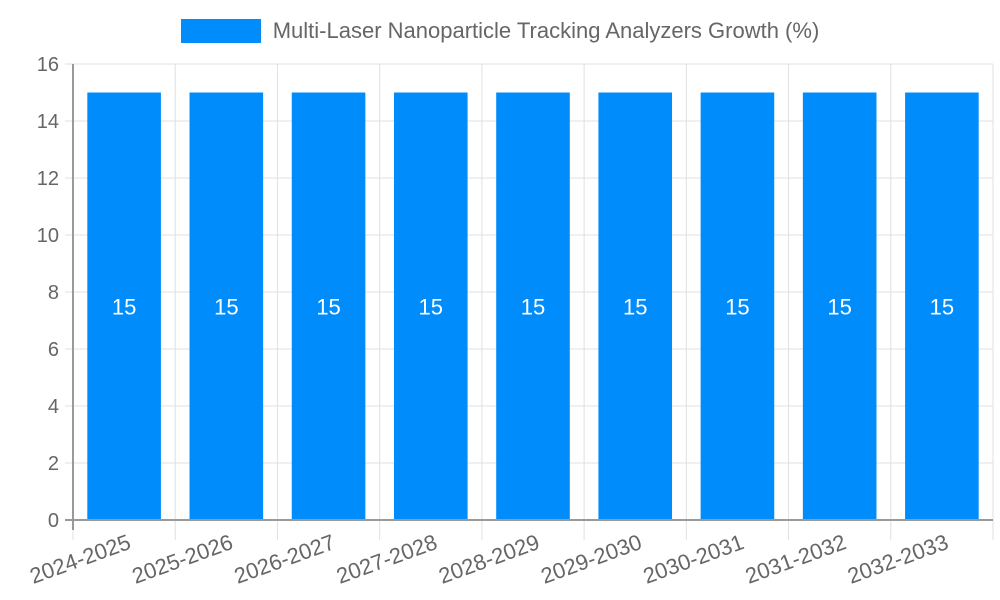 Image resolution: width=1000 pixels, height=600 pixels. I want to click on y-tick-label: 14, so click(48, 122).